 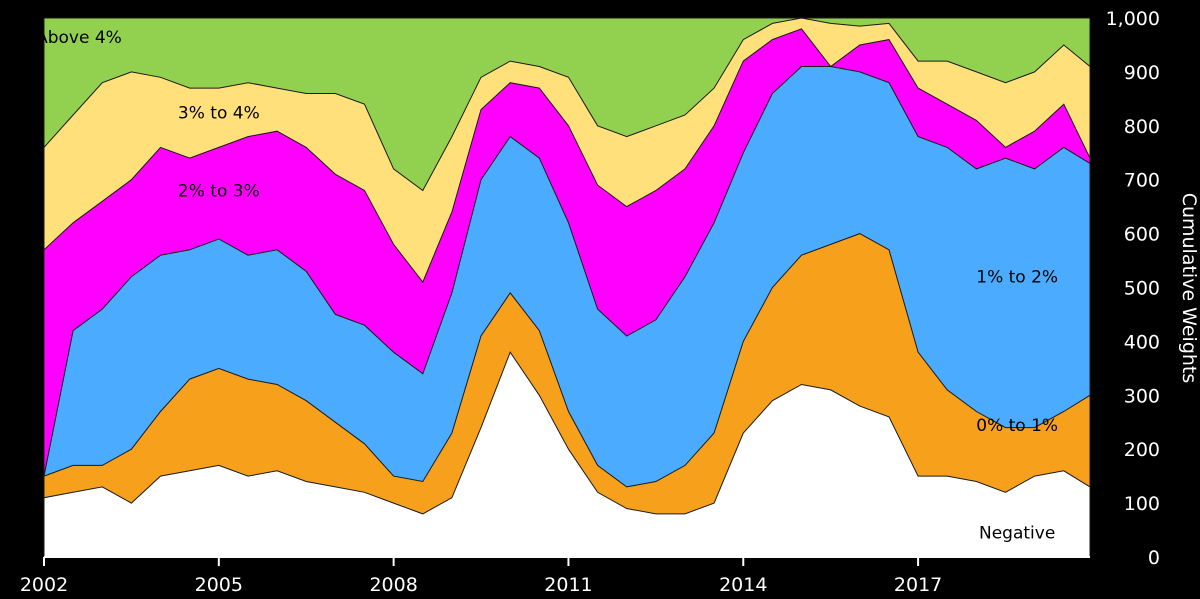 What do you see at coordinates (1142, 181) in the screenshot?
I see `y-tick-label: 700` at bounding box center [1142, 181].